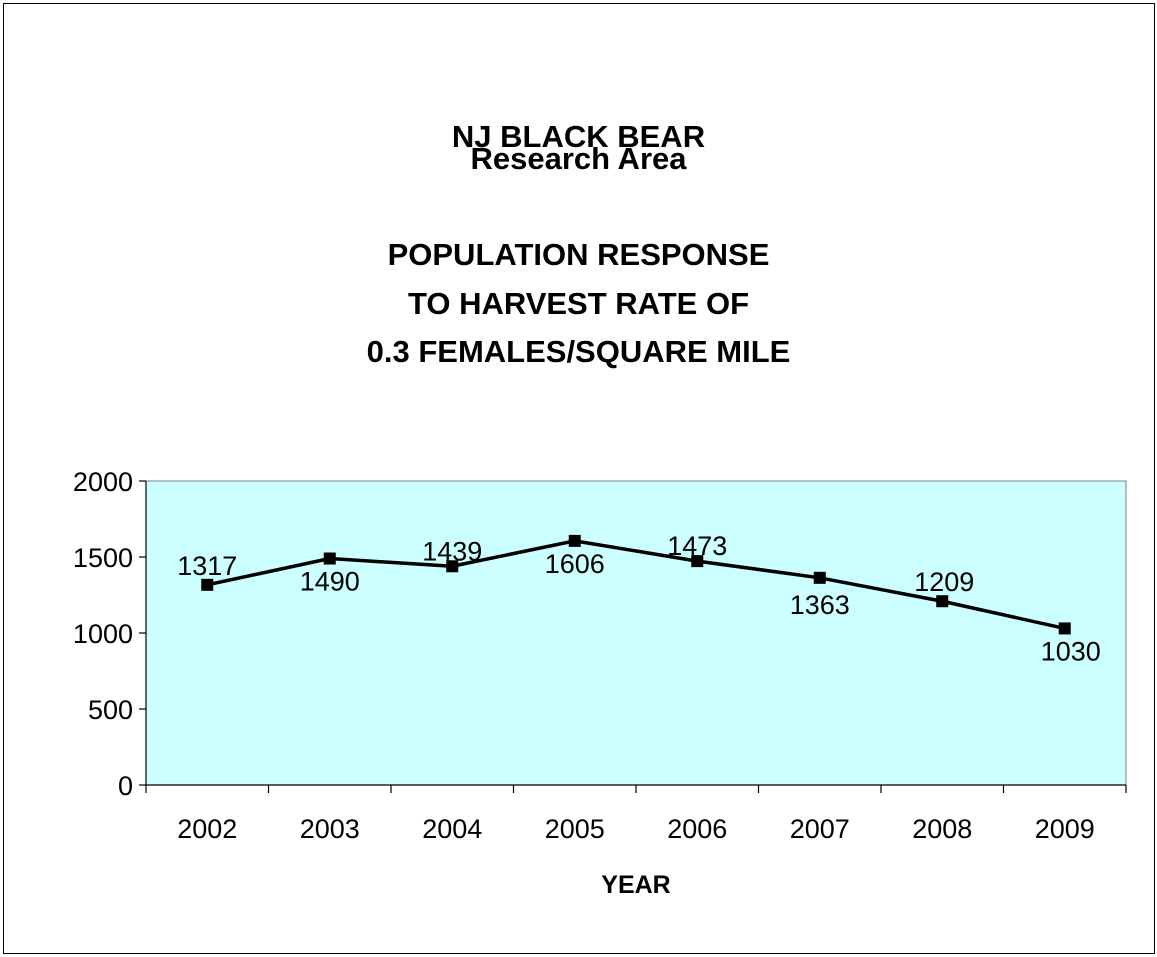  I want to click on series-group, so click(636, 584).